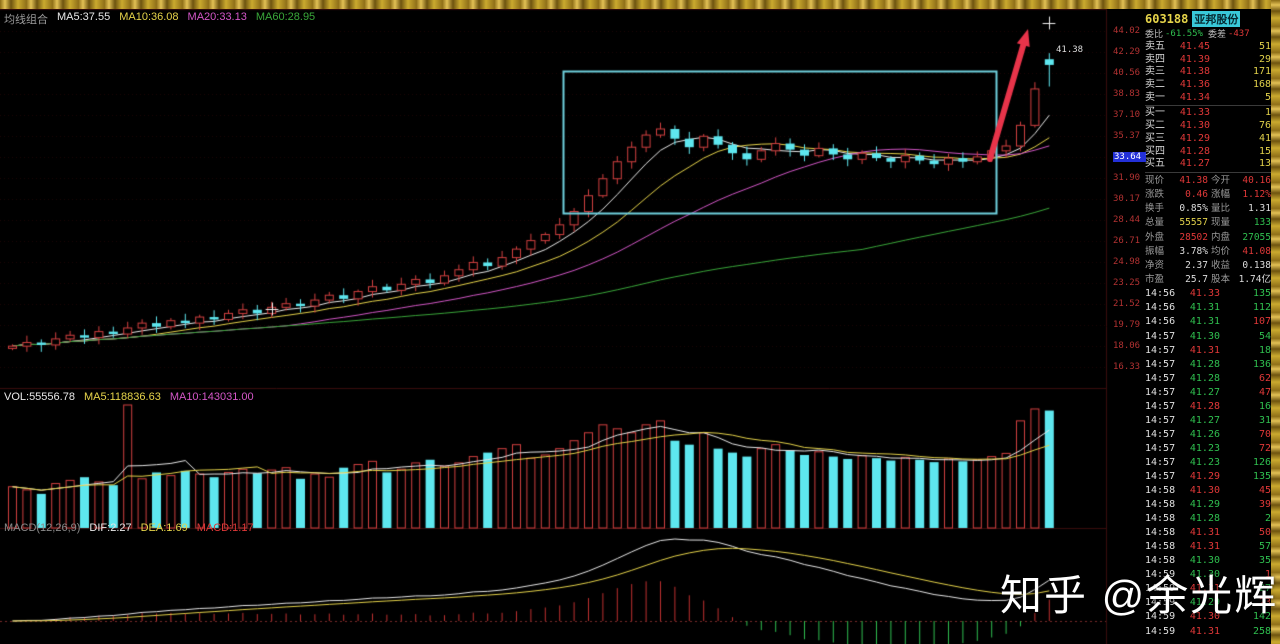 Image resolution: width=1280 pixels, height=644 pixels. I want to click on info-value: 2.37, so click(1196, 265).